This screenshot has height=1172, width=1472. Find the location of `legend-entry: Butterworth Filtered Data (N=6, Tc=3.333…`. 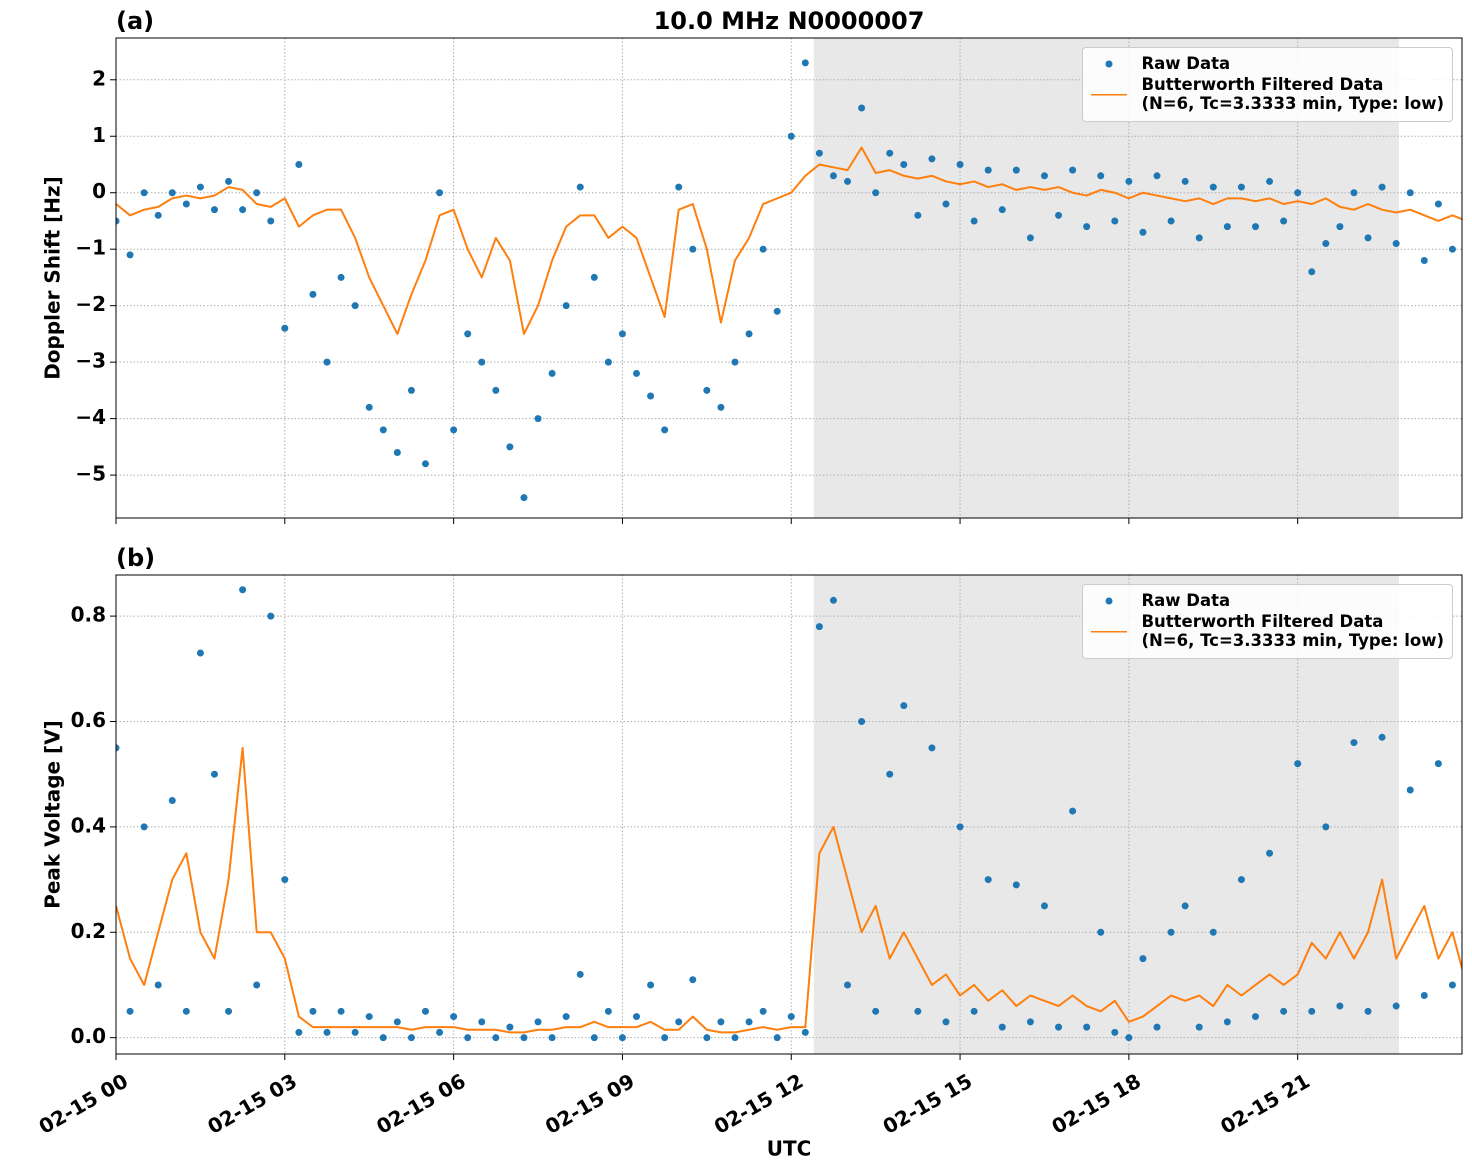

legend-entry: Butterworth Filtered Data (N=6, Tc=3.333… is located at coordinates (1266, 631).